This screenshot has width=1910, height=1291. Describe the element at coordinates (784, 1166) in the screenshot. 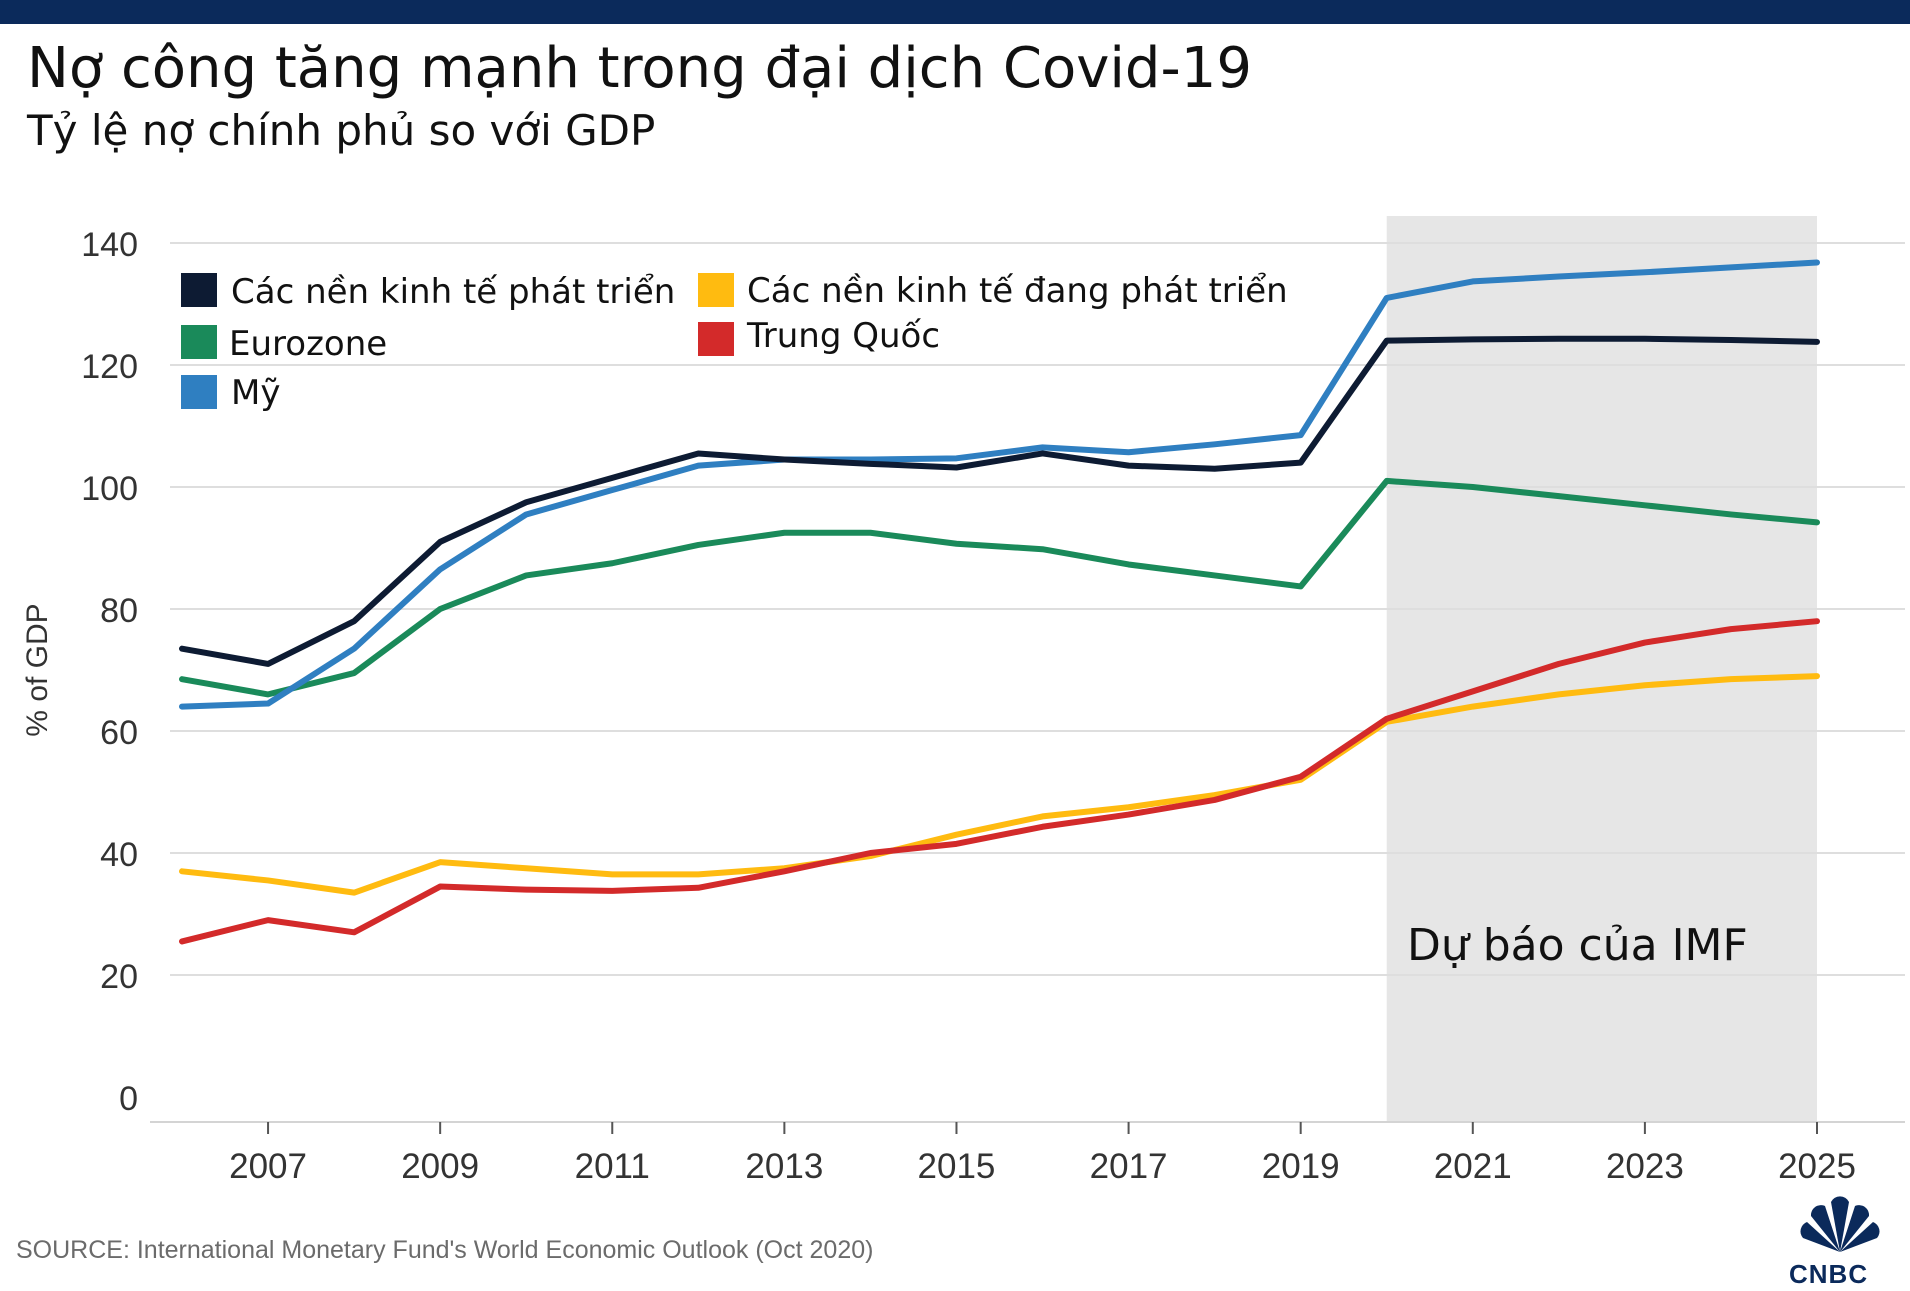

I see `x-tick-label: 2013` at that location.